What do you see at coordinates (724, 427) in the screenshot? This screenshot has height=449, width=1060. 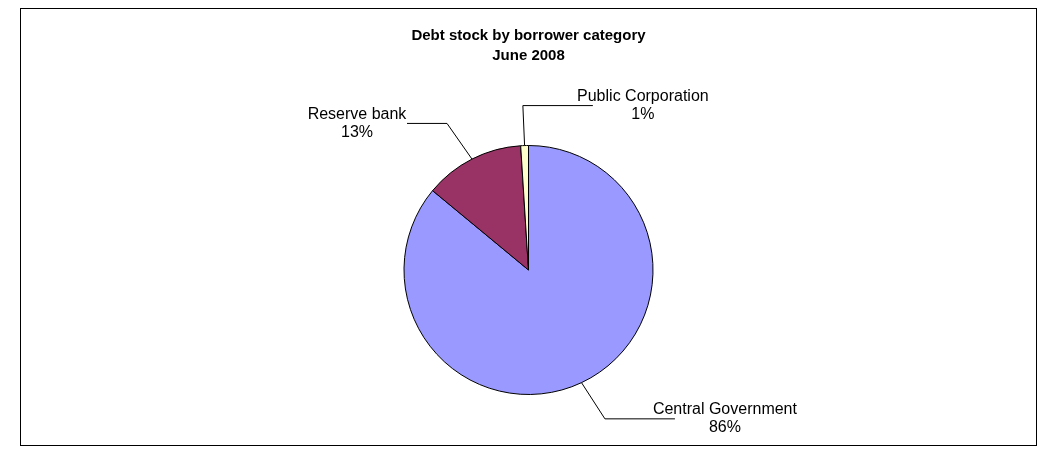 I see `data-label: 86%` at bounding box center [724, 427].